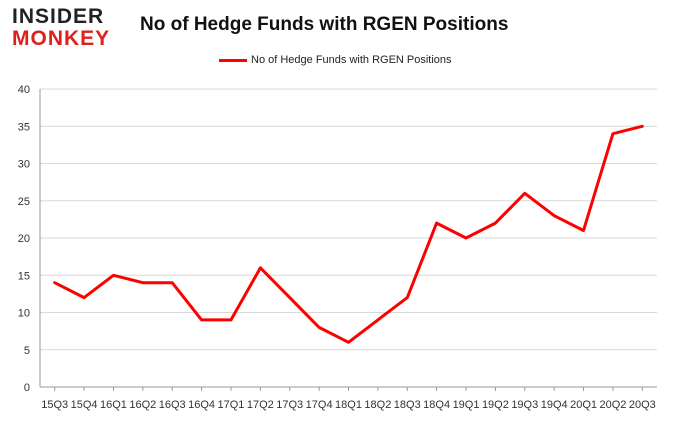 Image resolution: width=678 pixels, height=431 pixels. I want to click on legend-swatch, so click(233, 60).